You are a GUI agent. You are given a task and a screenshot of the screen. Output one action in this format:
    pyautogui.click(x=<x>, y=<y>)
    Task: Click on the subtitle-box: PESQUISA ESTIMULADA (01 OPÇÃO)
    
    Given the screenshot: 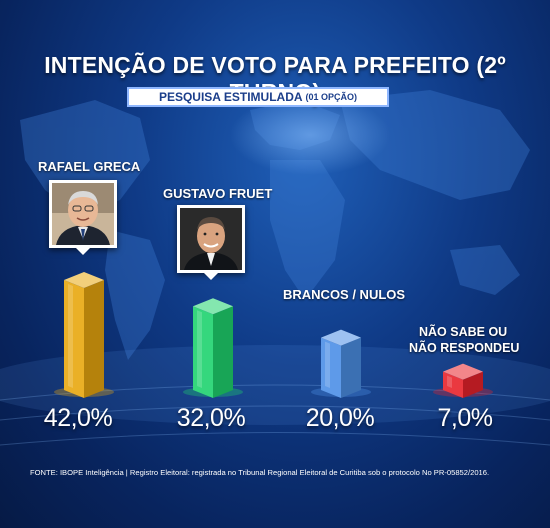 What is the action you would take?
    pyautogui.click(x=258, y=97)
    